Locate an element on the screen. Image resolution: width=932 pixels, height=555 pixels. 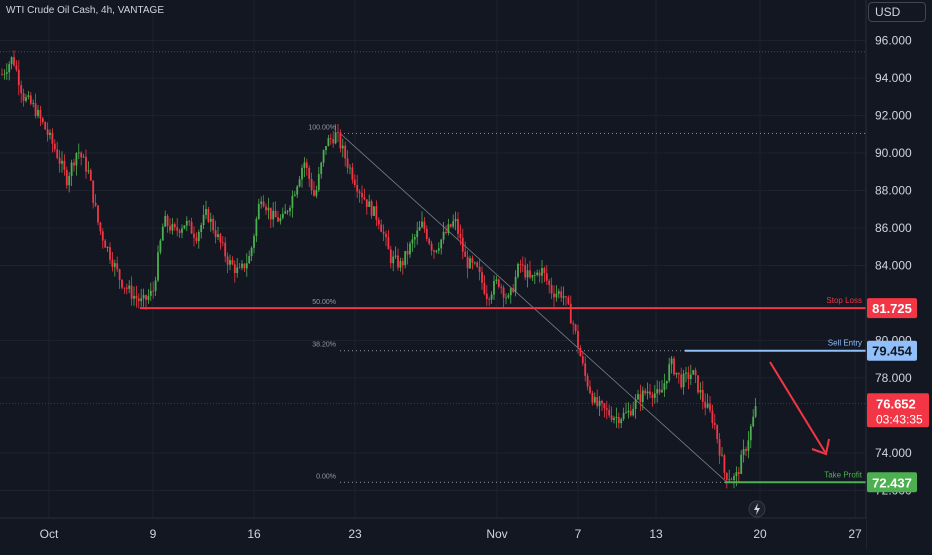
lightning-icon is located at coordinates (757, 509).